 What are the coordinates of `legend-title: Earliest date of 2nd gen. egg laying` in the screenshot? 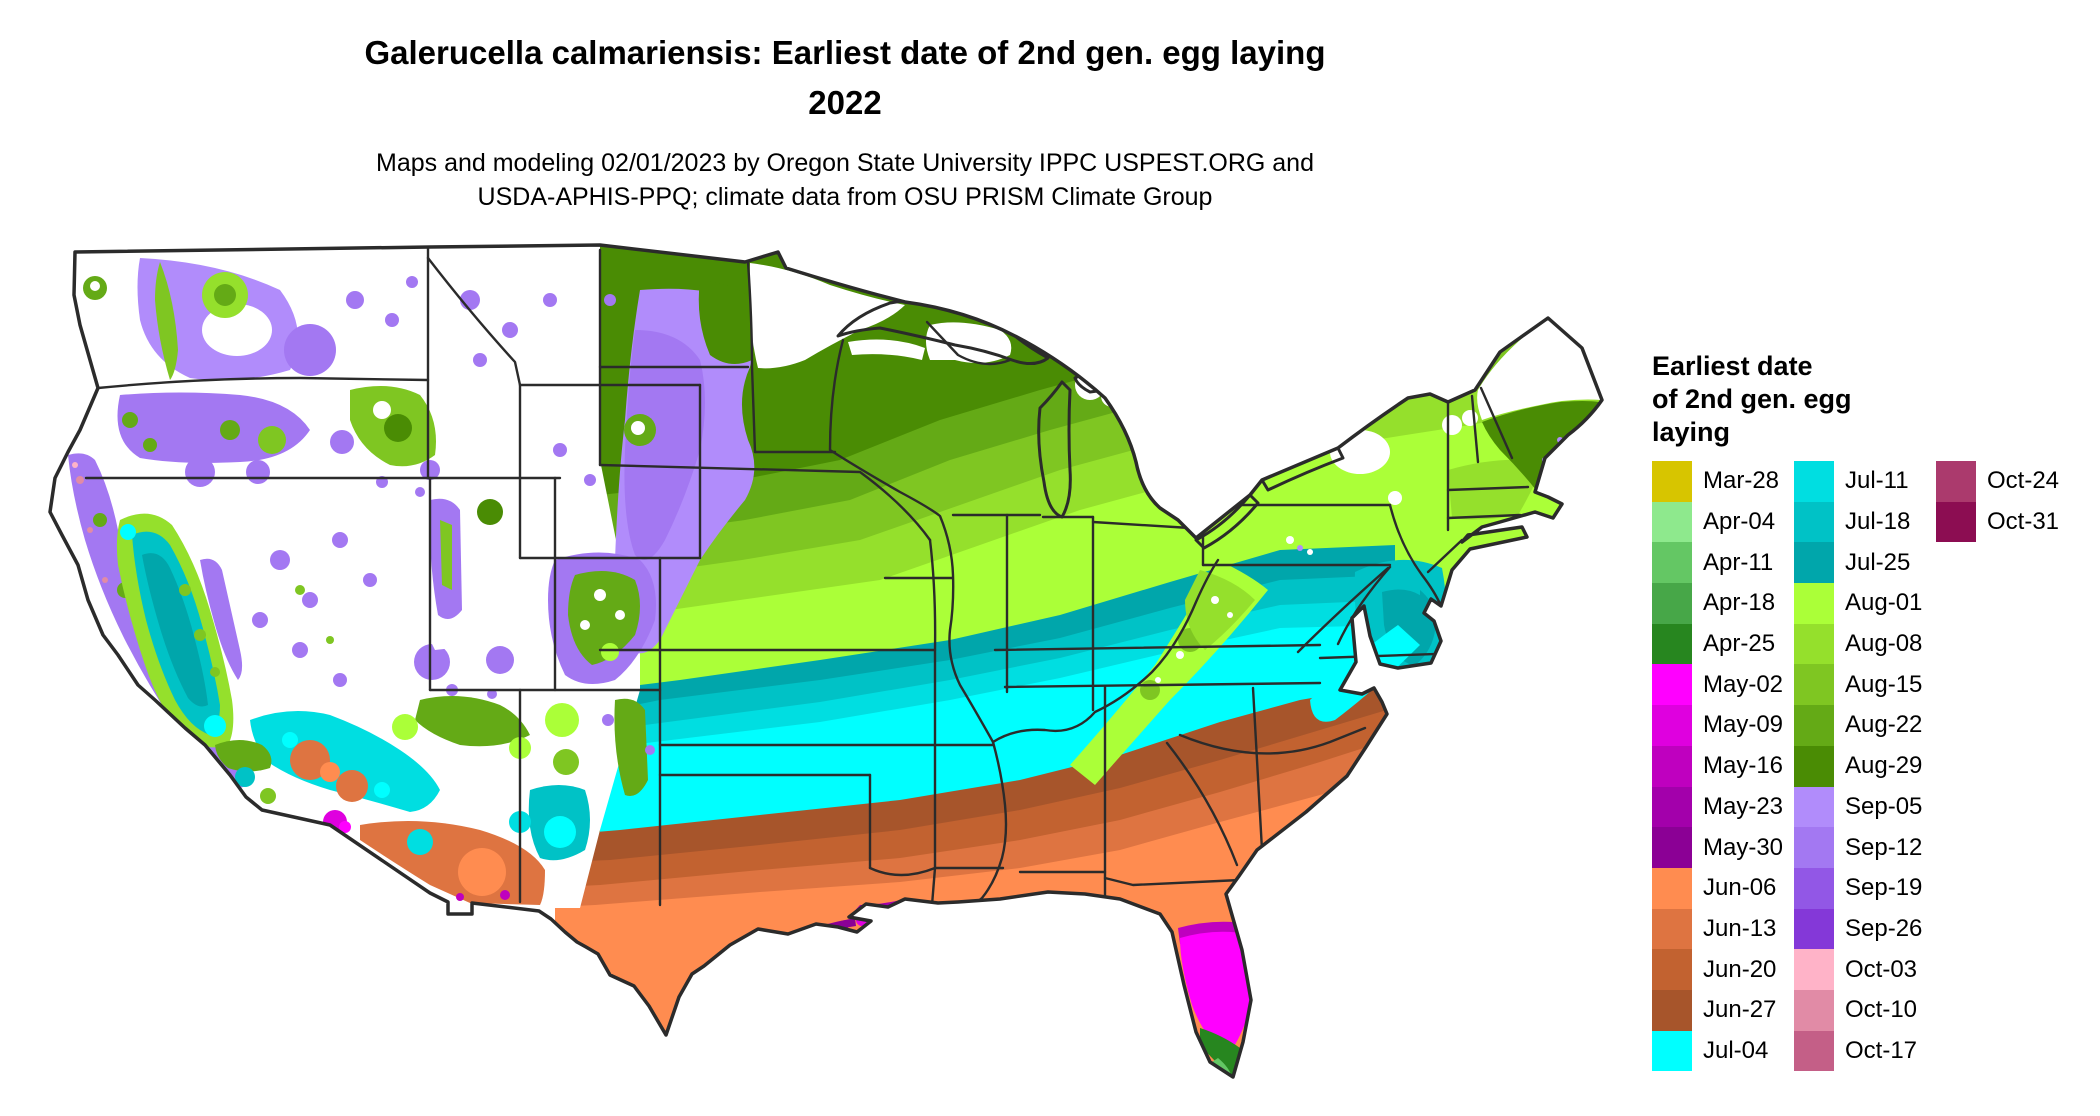 It's located at (1872, 399).